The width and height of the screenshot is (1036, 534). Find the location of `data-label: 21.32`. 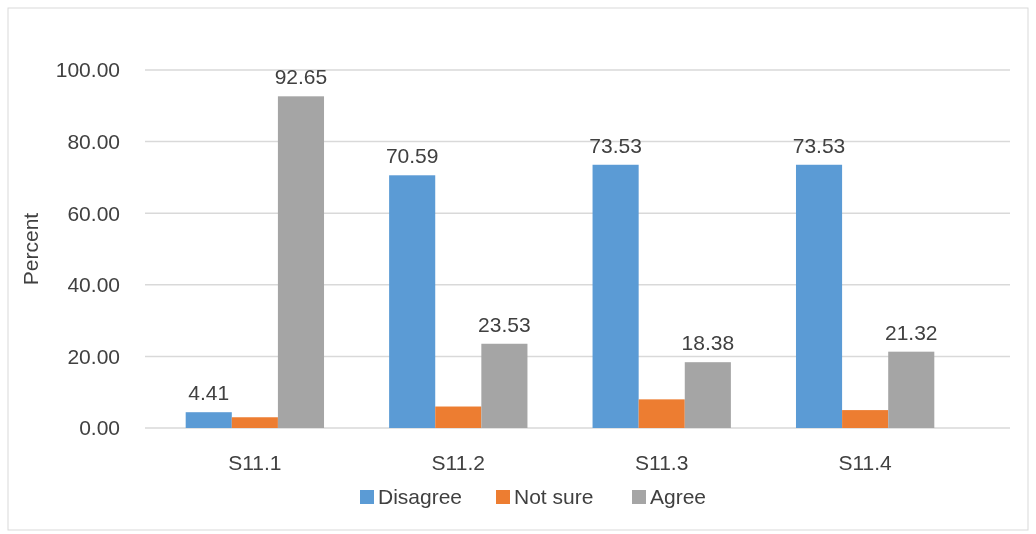

data-label: 21.32 is located at coordinates (911, 332).